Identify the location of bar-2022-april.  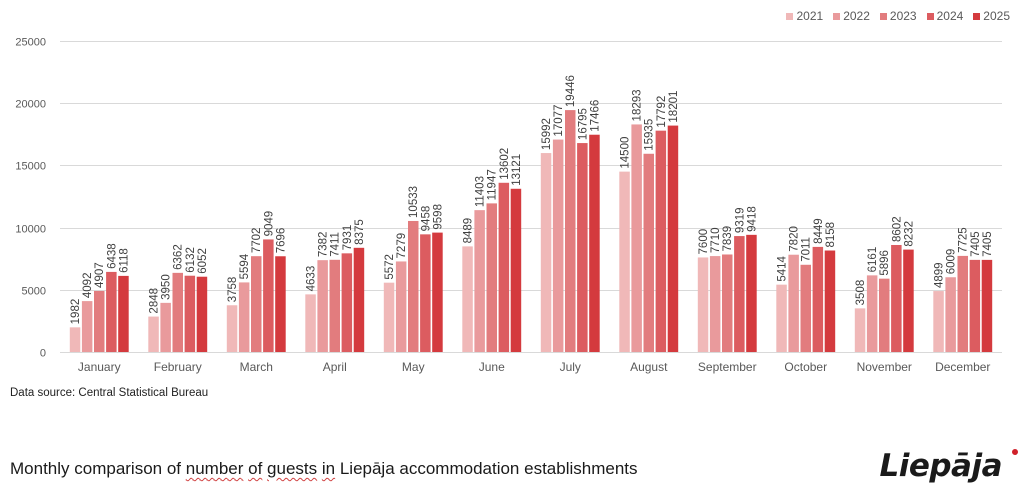
(322, 306).